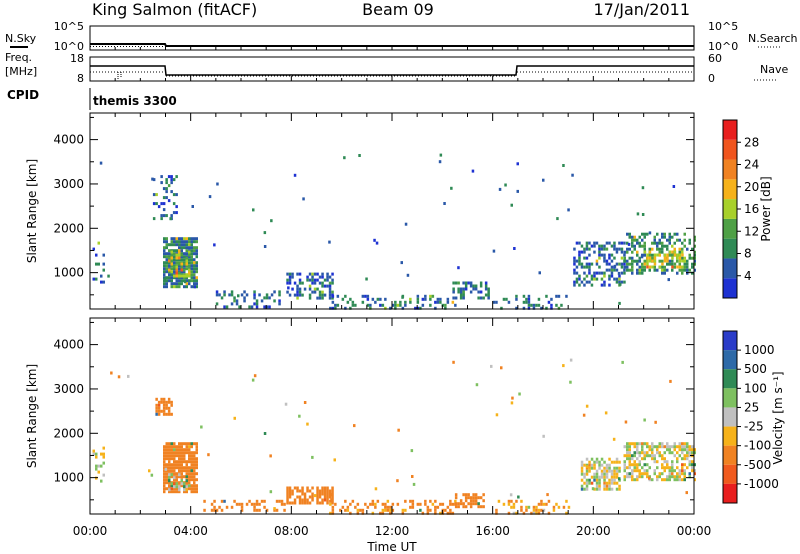 This screenshot has width=800, height=554. Describe the element at coordinates (392, 531) in the screenshot. I see `x-tick-labels: 00:00 04:00 08:00 12:00 16:00 20:00 00:00` at that location.